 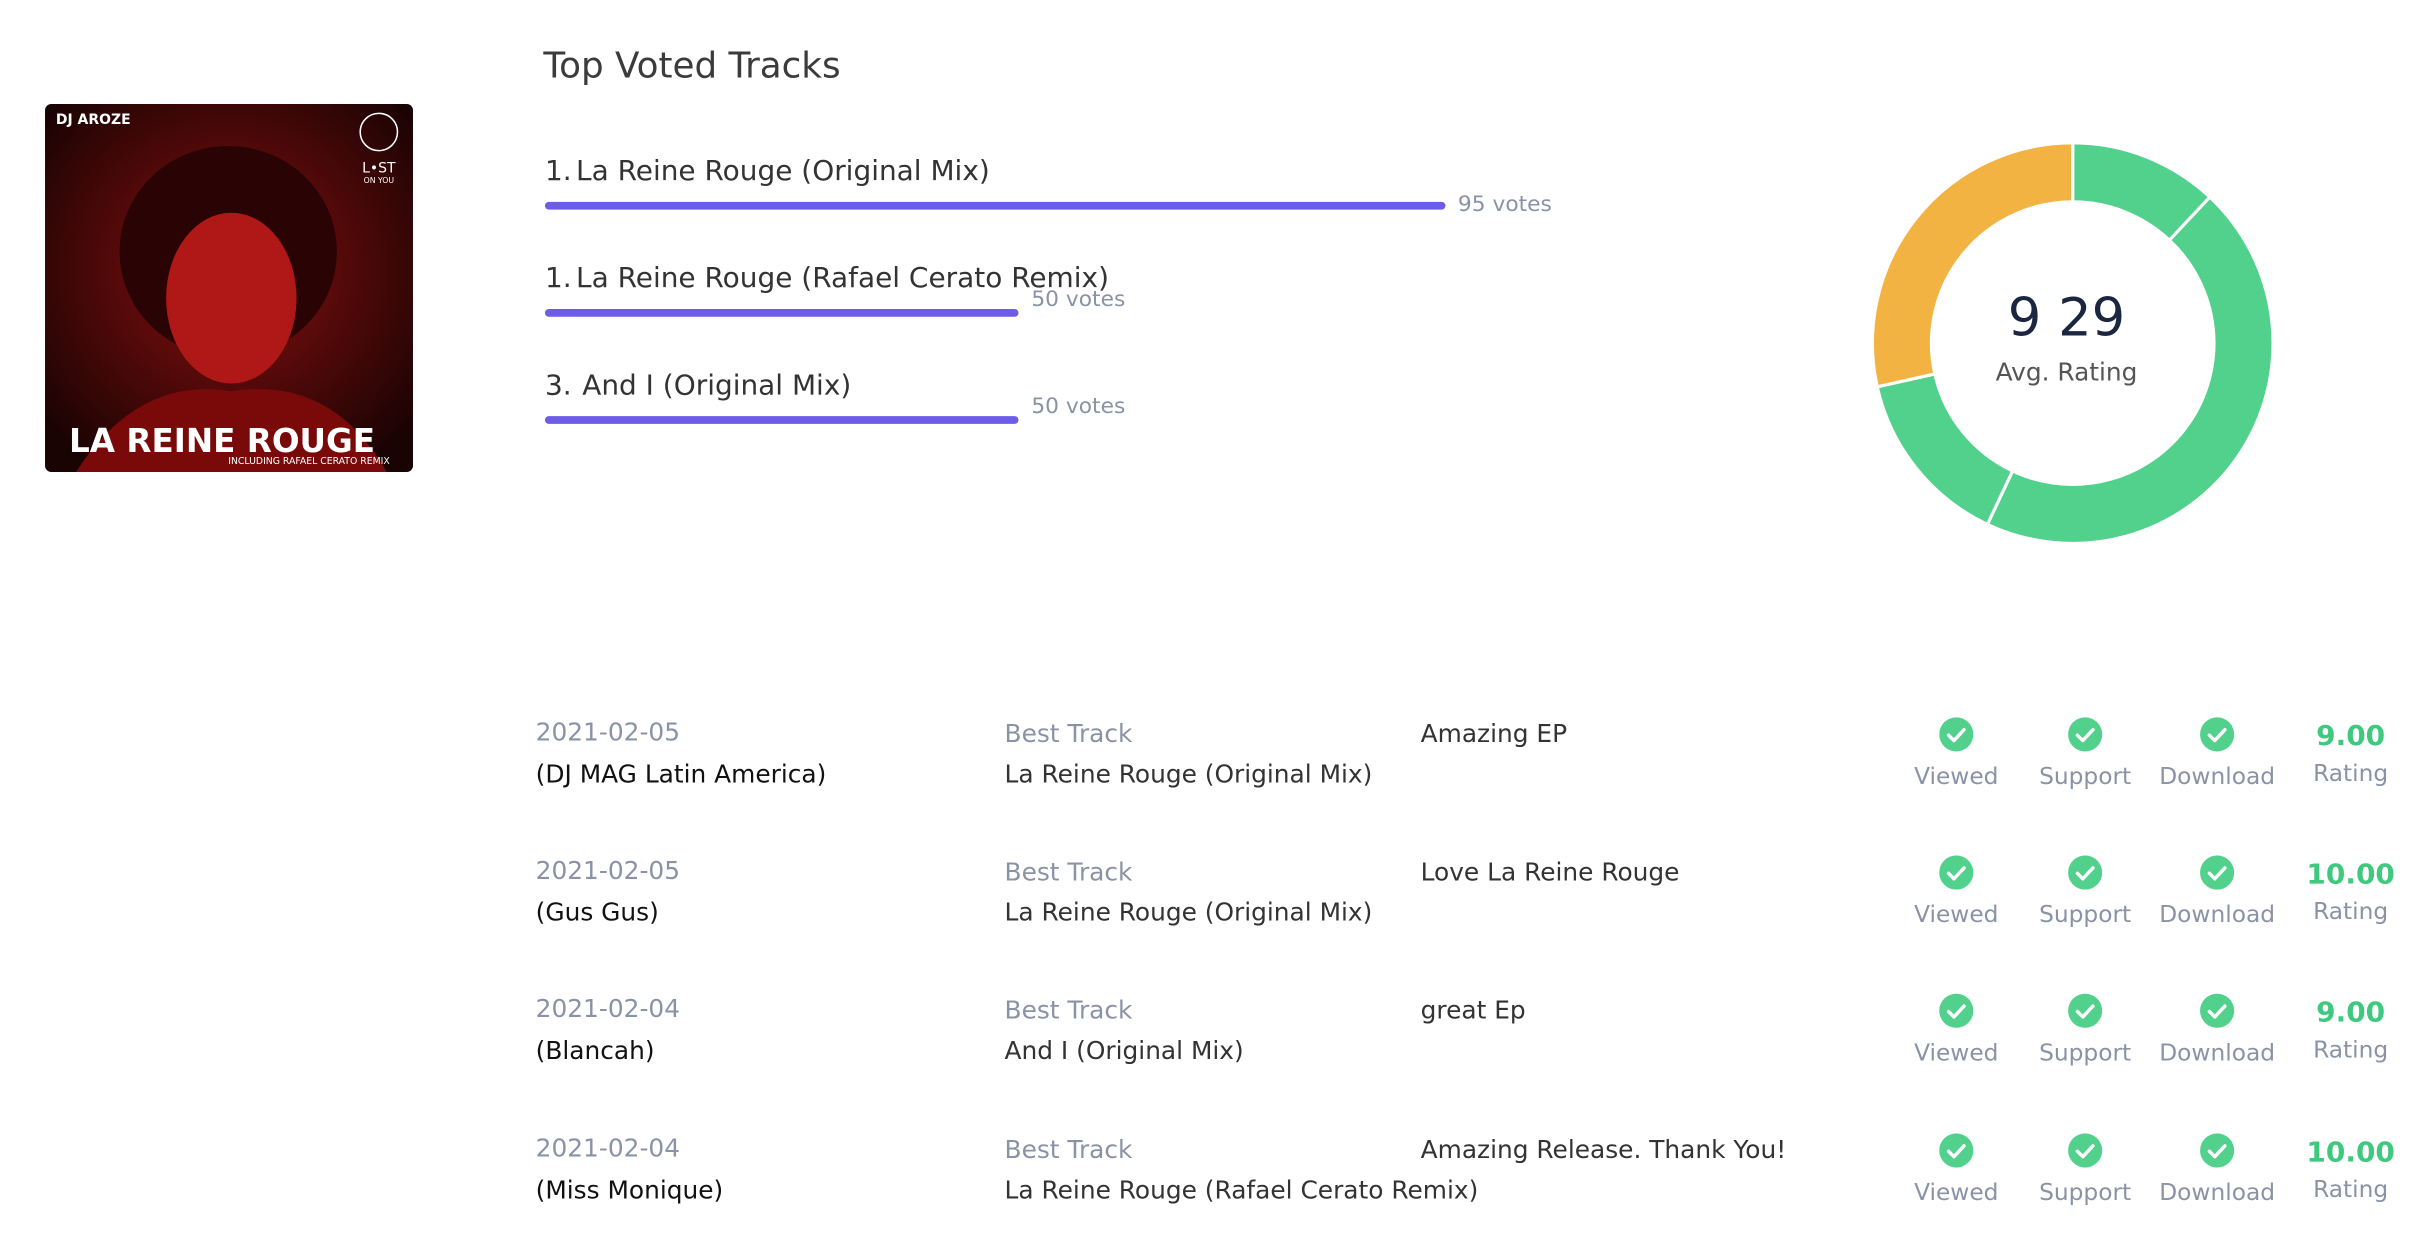 What do you see at coordinates (2067, 371) in the screenshot?
I see `donut-label: Avg. Rating` at bounding box center [2067, 371].